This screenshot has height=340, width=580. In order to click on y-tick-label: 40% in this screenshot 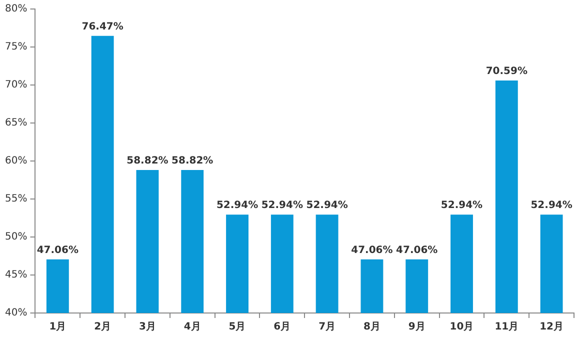, I will do `click(16, 313)`.